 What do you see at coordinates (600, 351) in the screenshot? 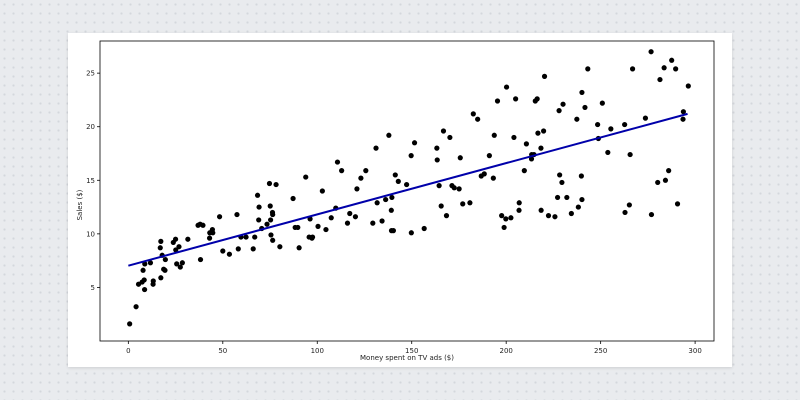
I see `x-tick-label: 250` at bounding box center [600, 351].